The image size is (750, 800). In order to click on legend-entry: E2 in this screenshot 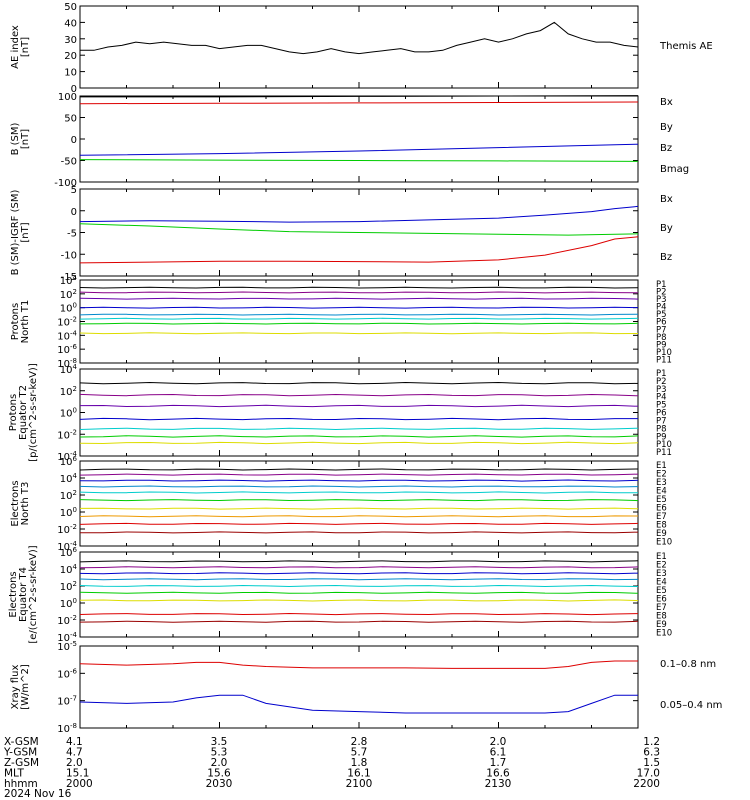, I will do `click(661, 475)`.